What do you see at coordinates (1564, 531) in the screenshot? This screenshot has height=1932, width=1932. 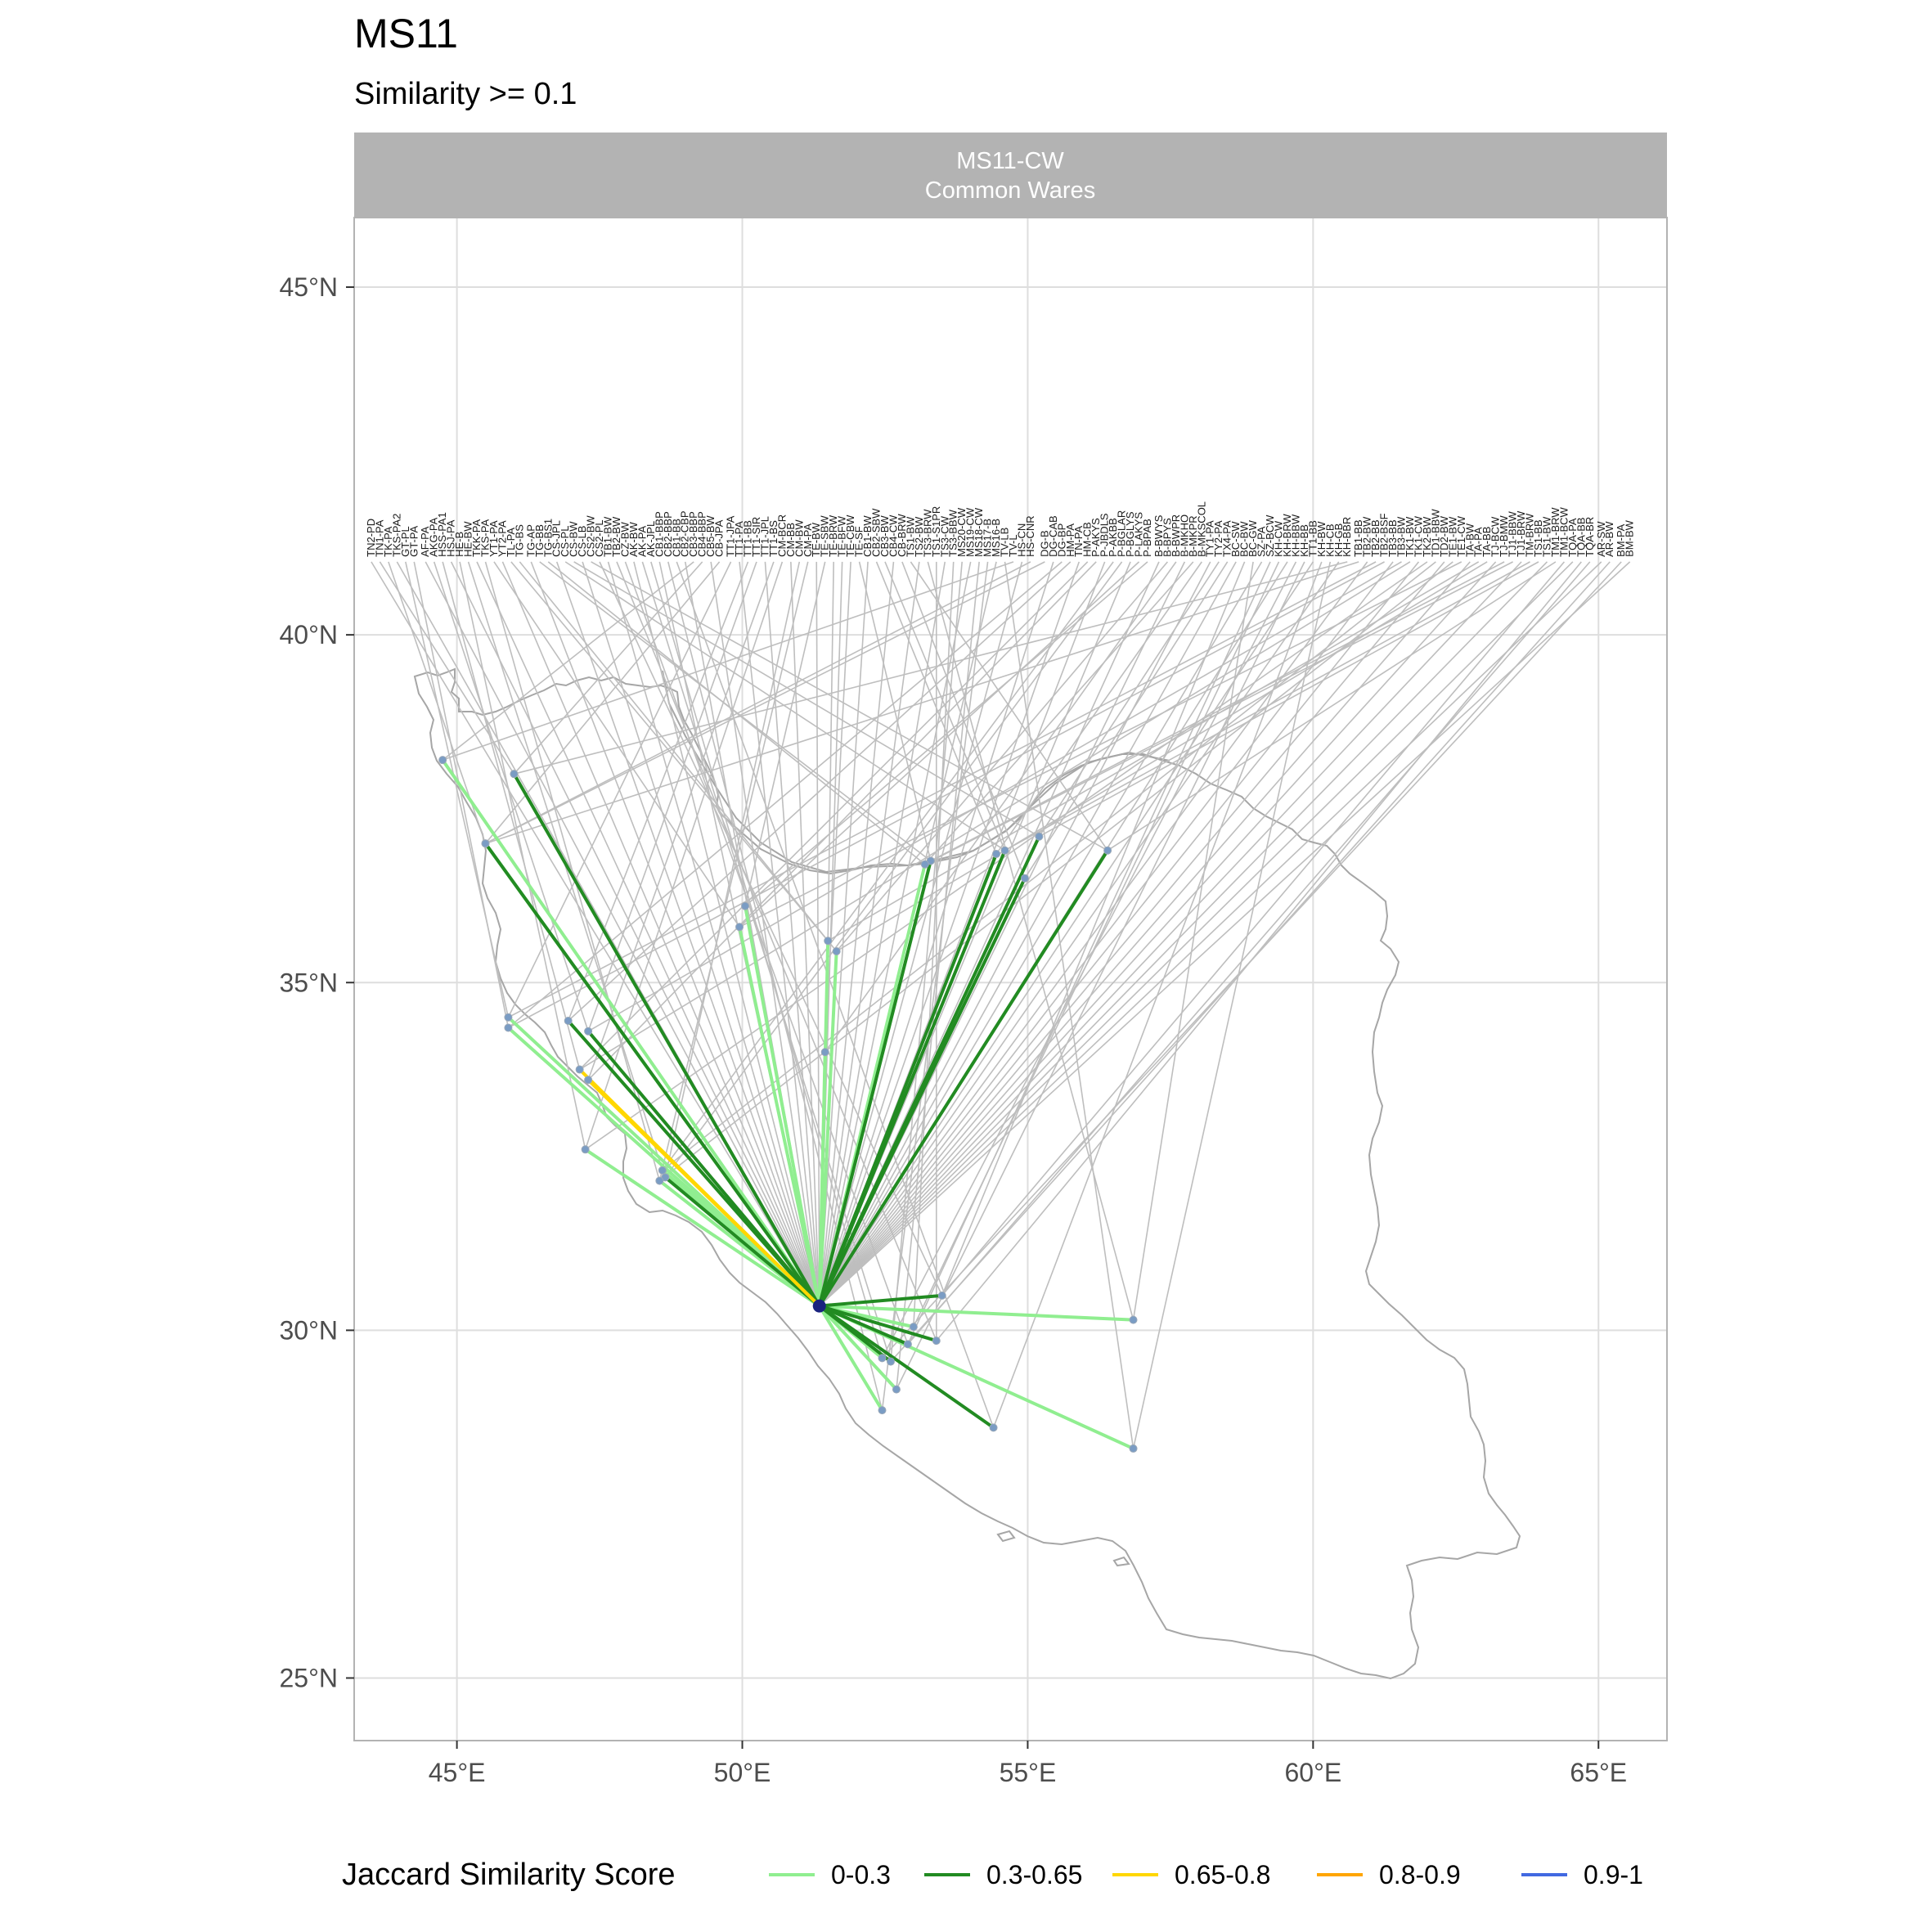 I see `site-label: TM1-BCW` at bounding box center [1564, 531].